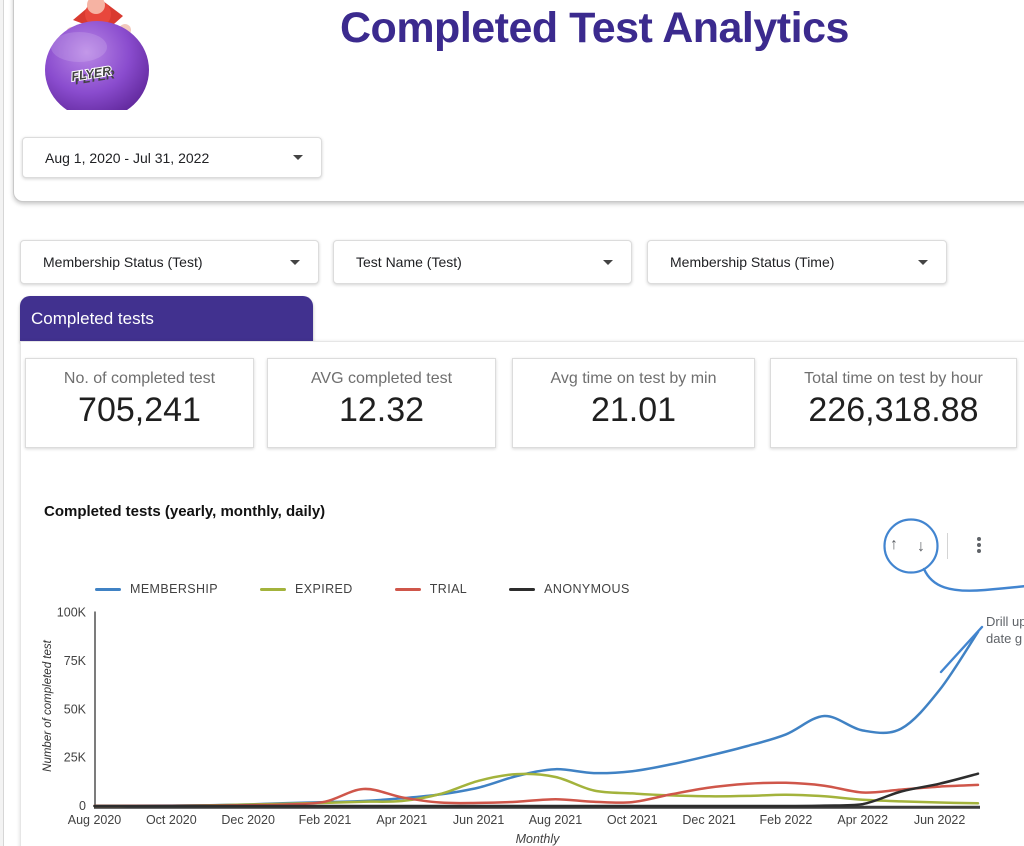 Image resolution: width=1024 pixels, height=846 pixels. I want to click on date-range-value: Aug 1, 2020 - Jul 31, 2022, so click(127, 157).